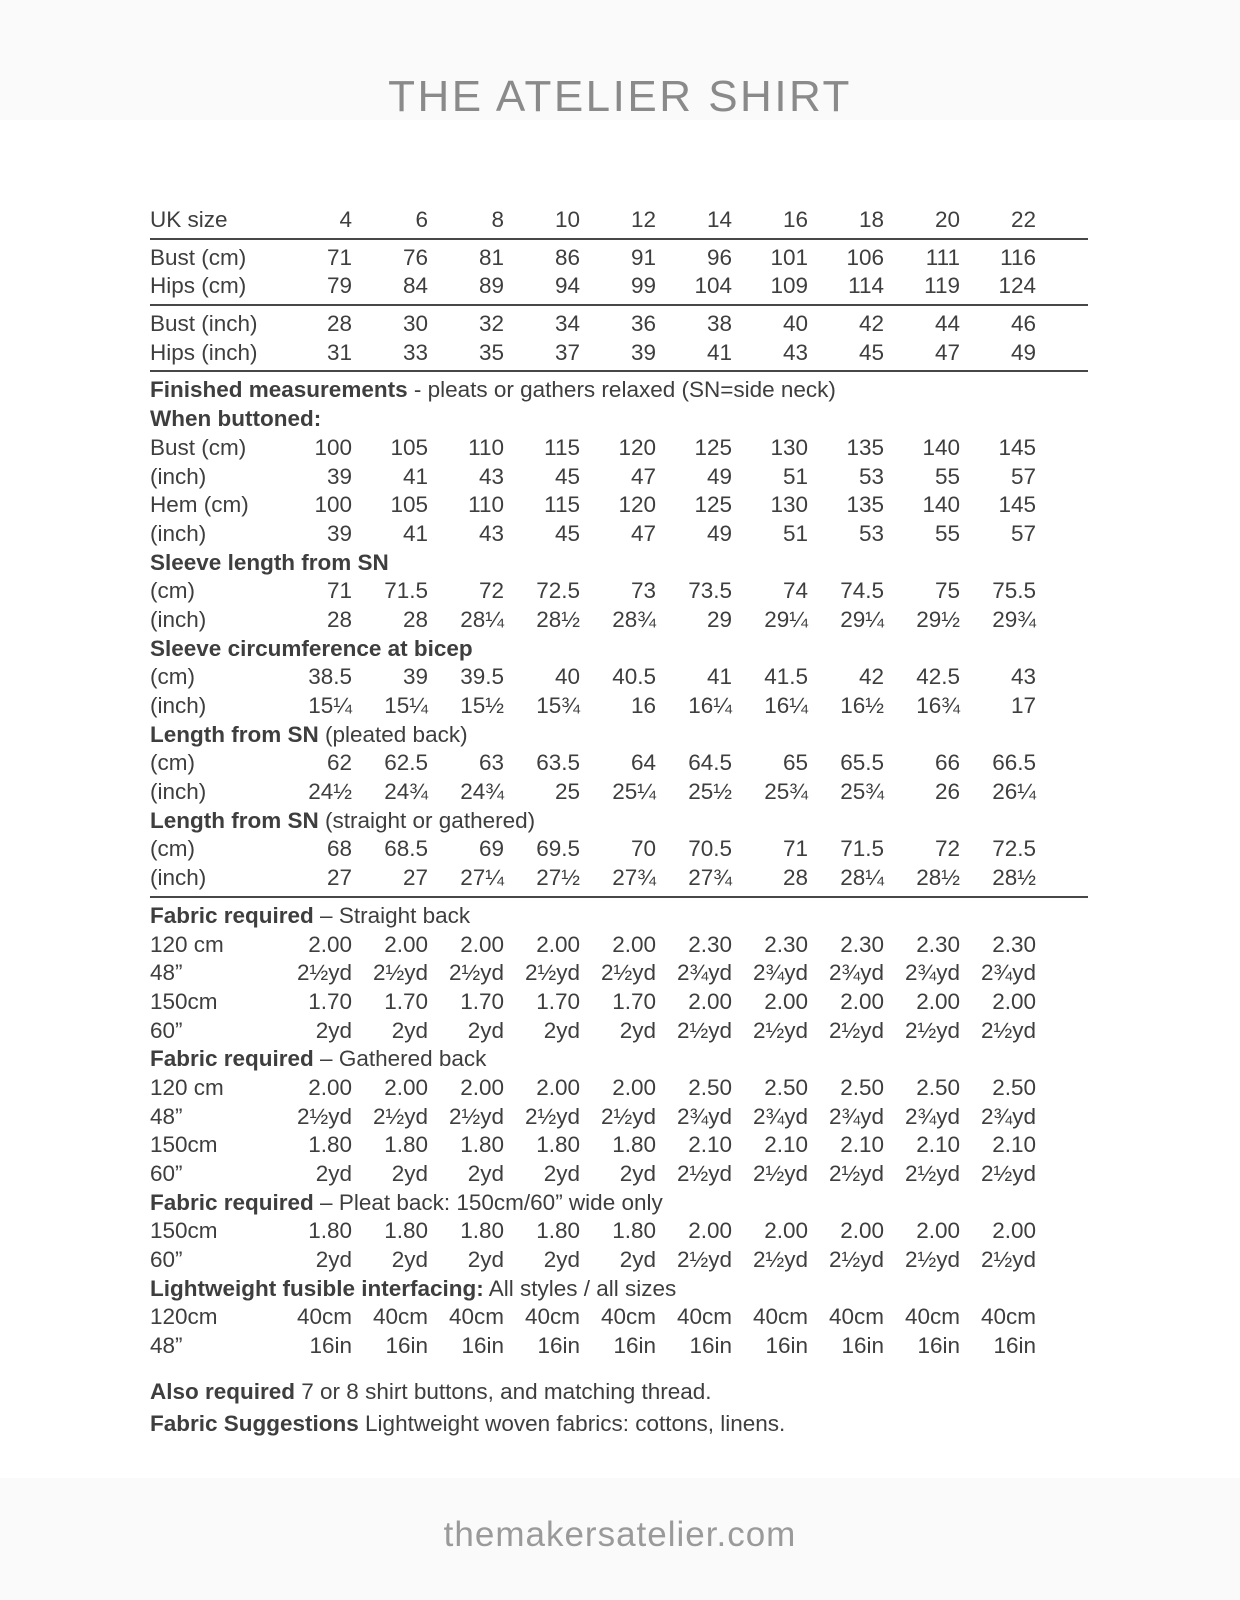  What do you see at coordinates (795, 324) in the screenshot?
I see `cell-value: 40` at bounding box center [795, 324].